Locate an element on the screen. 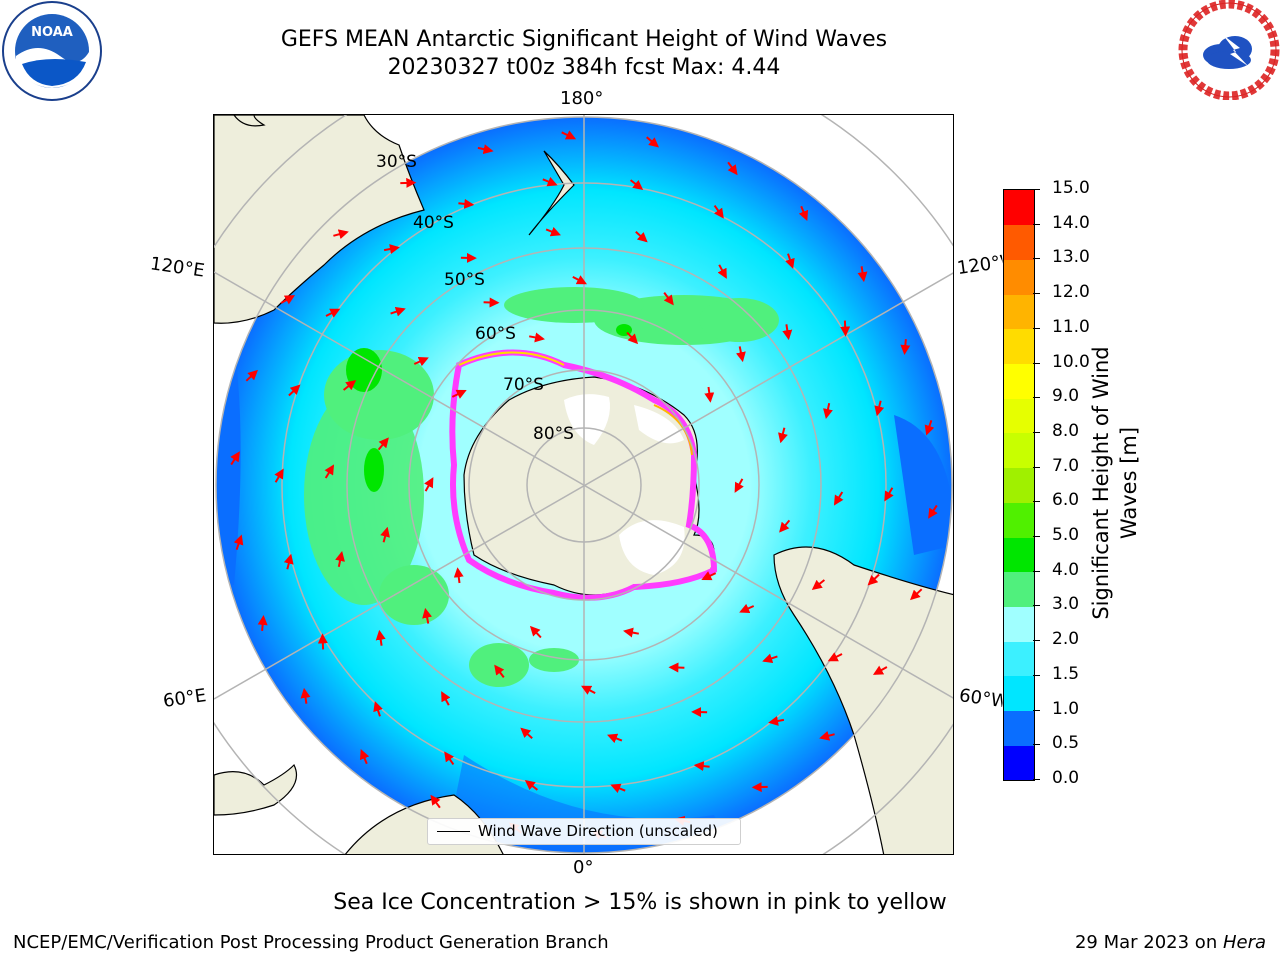 Image resolution: width=1280 pixels, height=960 pixels. map-legend: Wind Wave Direction (unscaled) is located at coordinates (584, 831).